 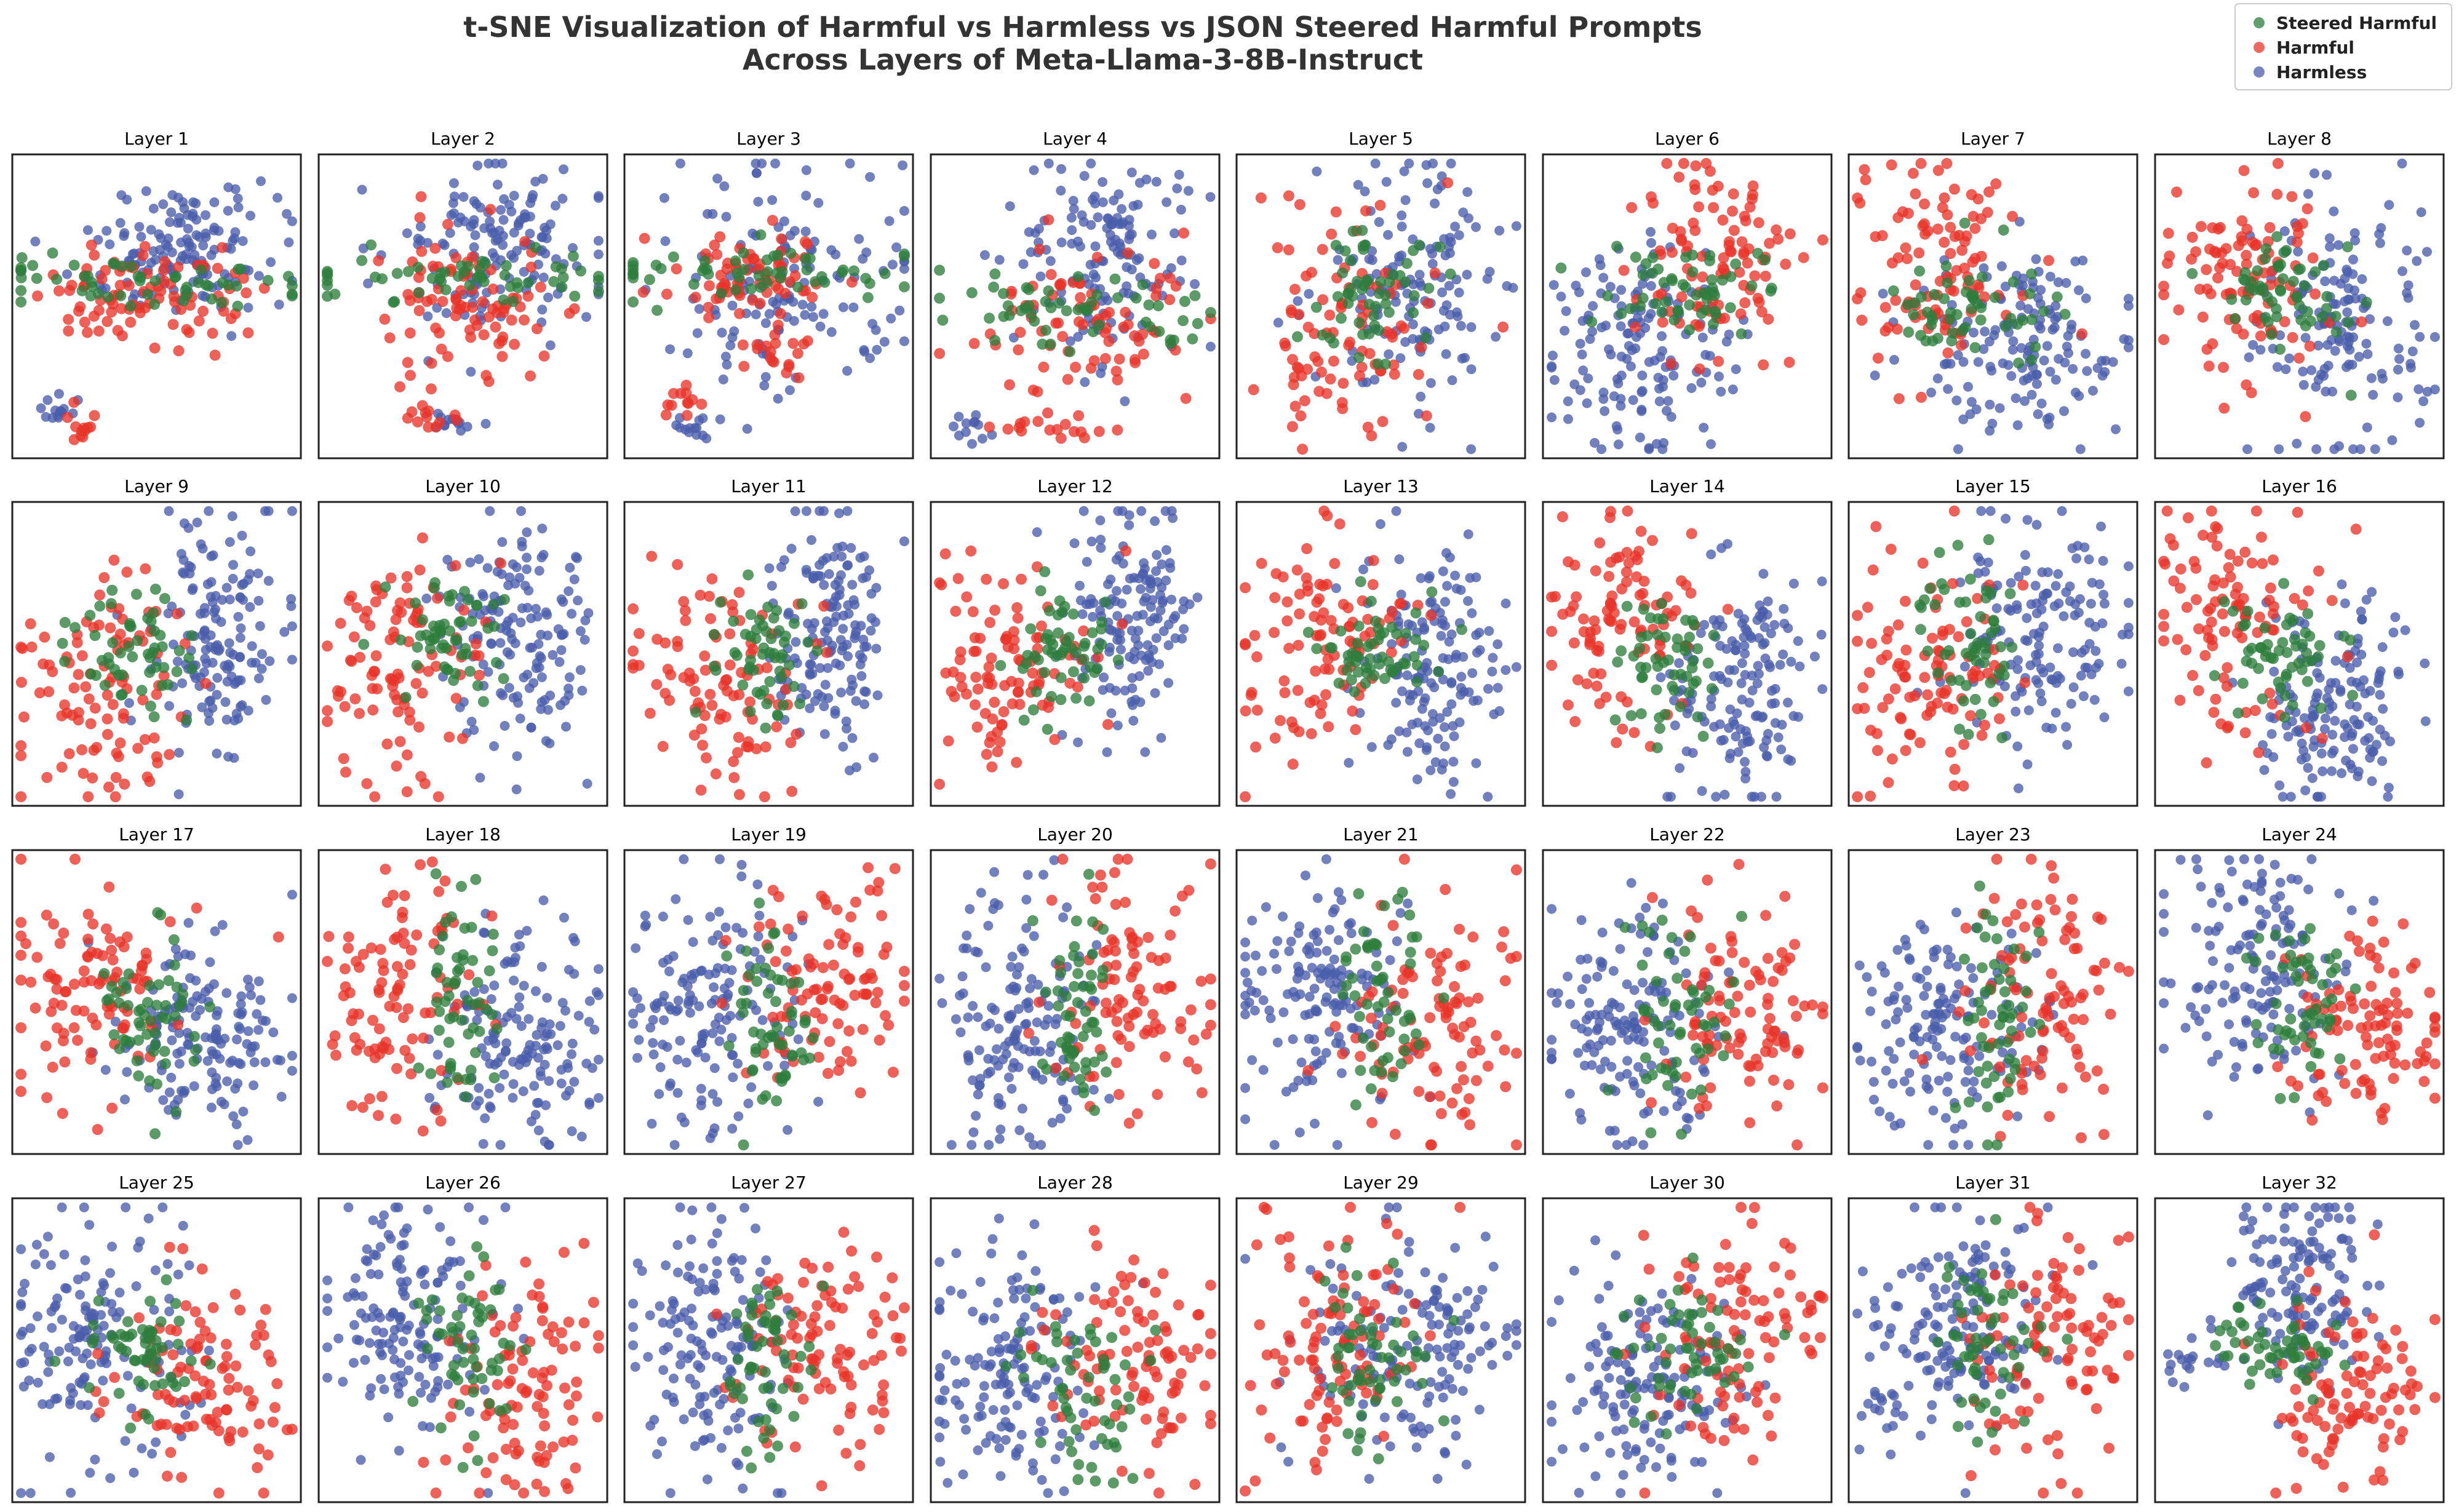 I want to click on panel-layer-10: Layer 10, so click(x=462, y=641).